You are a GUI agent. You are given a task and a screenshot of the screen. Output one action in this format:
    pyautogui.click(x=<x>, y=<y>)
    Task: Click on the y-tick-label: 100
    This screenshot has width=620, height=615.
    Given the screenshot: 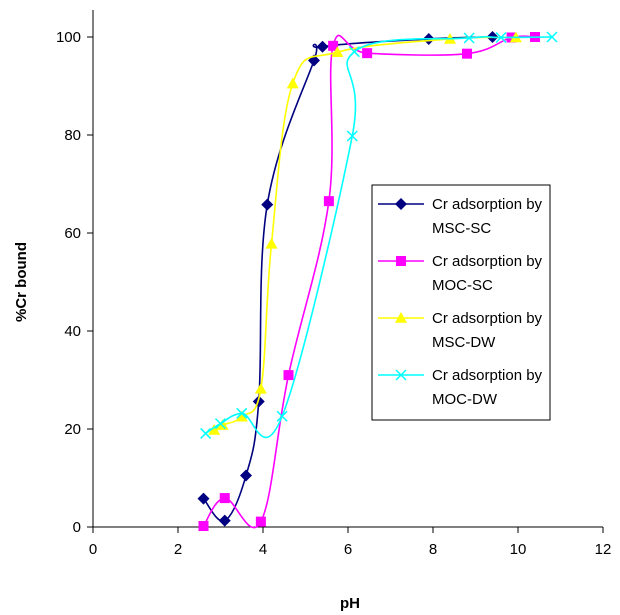 What is the action you would take?
    pyautogui.click(x=68, y=37)
    